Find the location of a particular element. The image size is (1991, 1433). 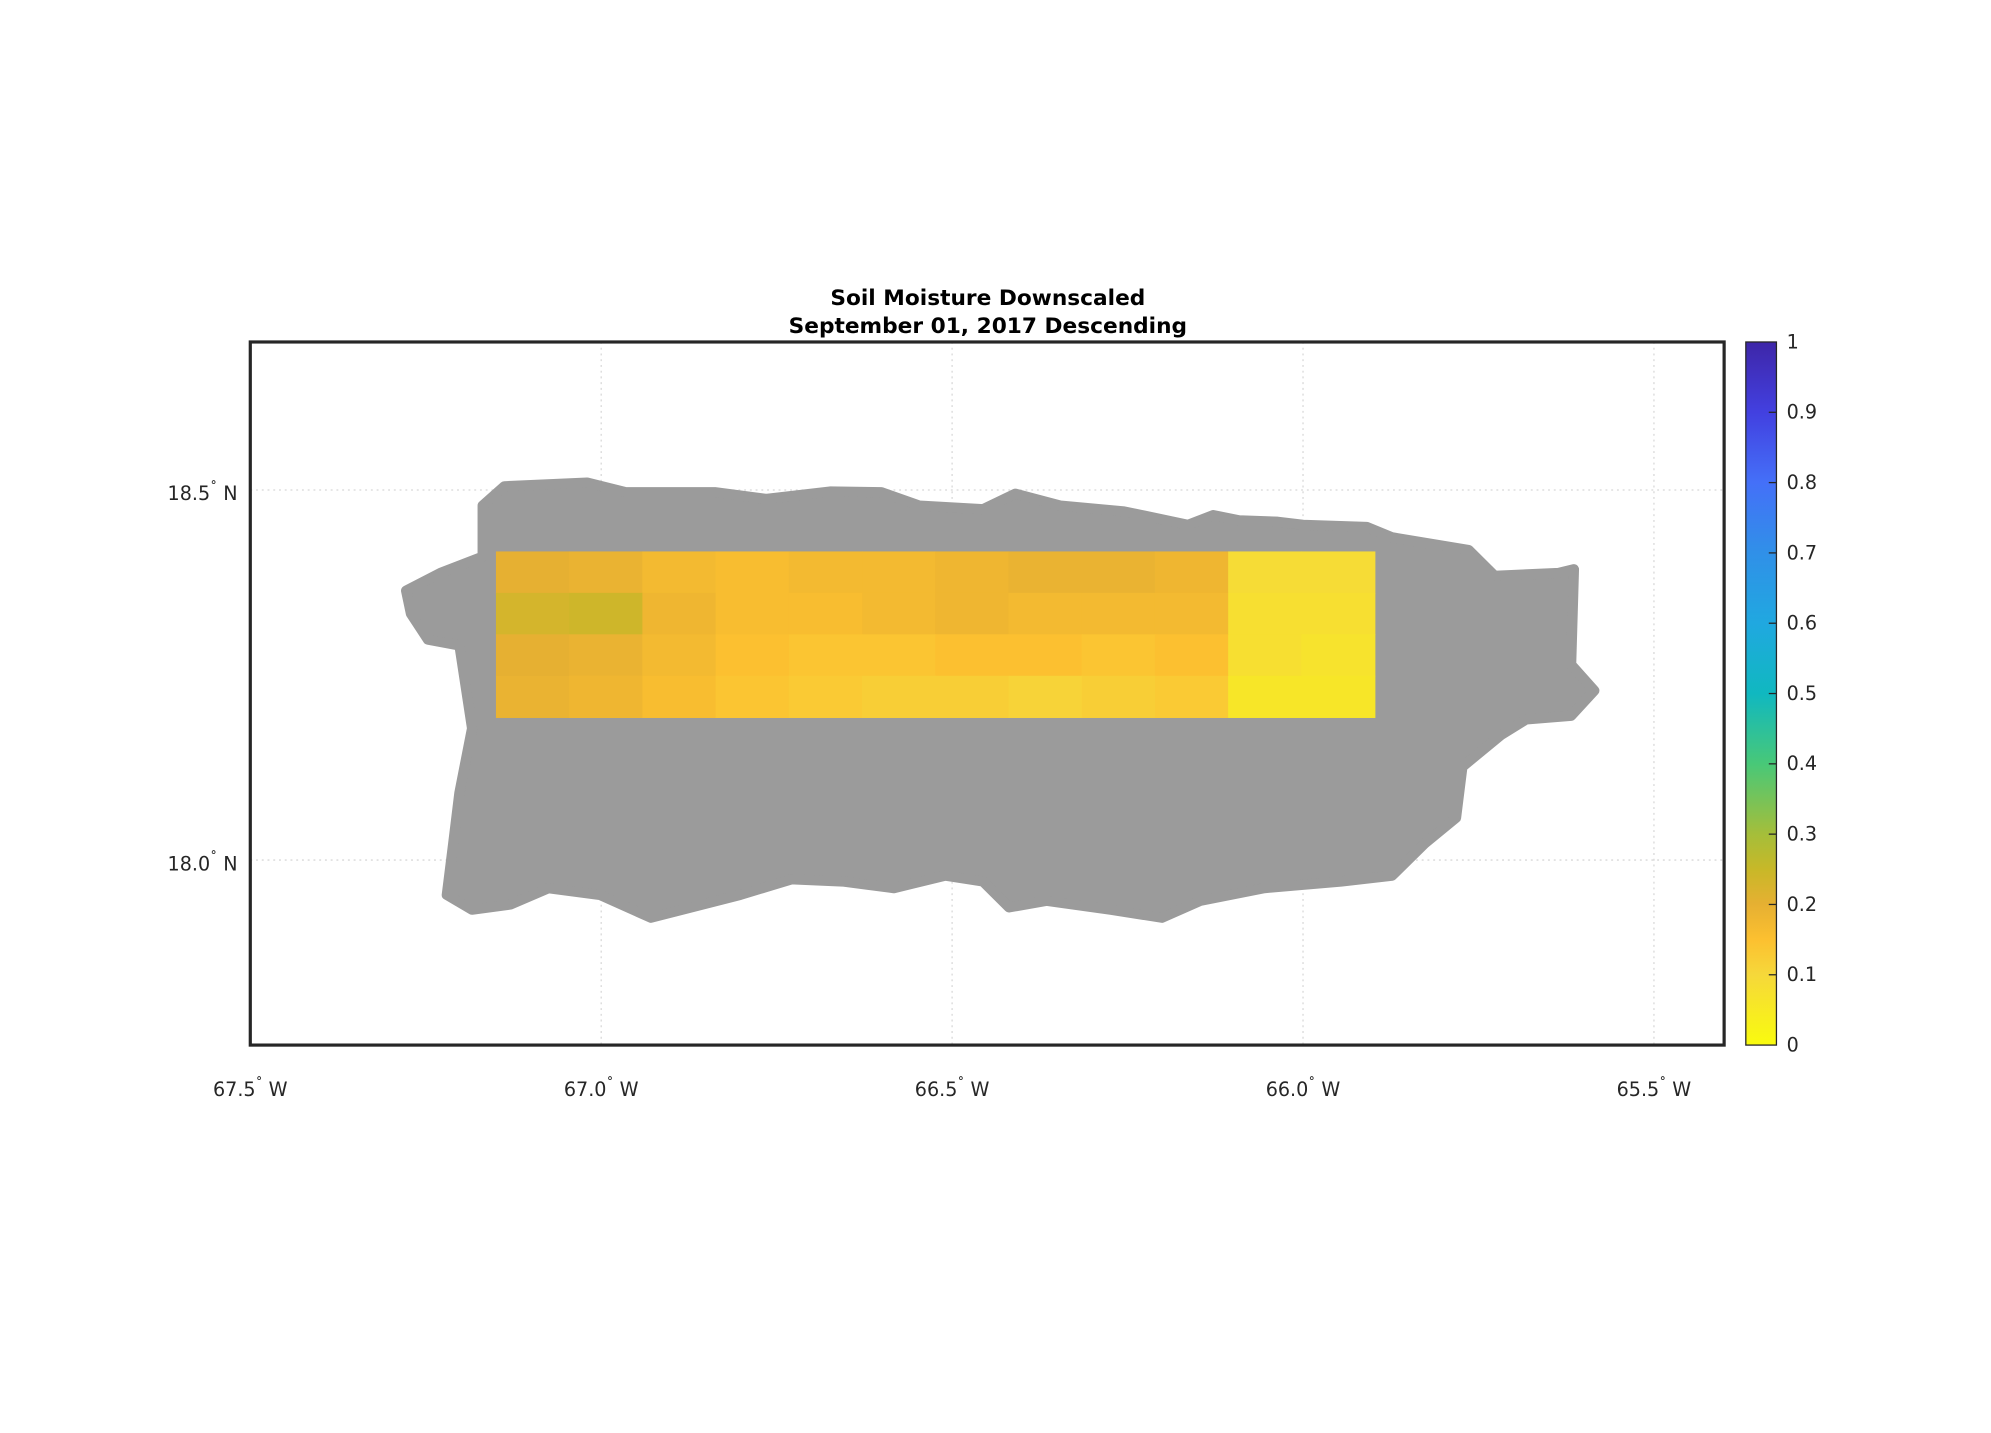

colorbar-tick-label: 1 is located at coordinates (1793, 341).